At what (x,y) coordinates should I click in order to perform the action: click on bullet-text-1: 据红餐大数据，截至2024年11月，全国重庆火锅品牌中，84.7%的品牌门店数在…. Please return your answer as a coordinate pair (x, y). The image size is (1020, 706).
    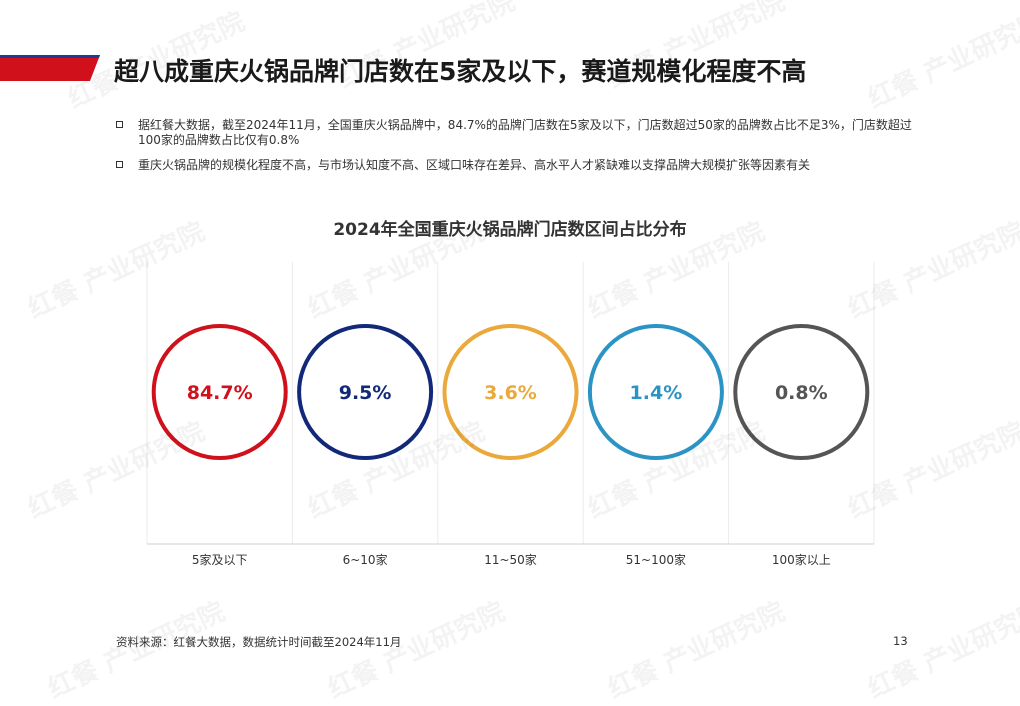
    Looking at the image, I should click on (525, 132).